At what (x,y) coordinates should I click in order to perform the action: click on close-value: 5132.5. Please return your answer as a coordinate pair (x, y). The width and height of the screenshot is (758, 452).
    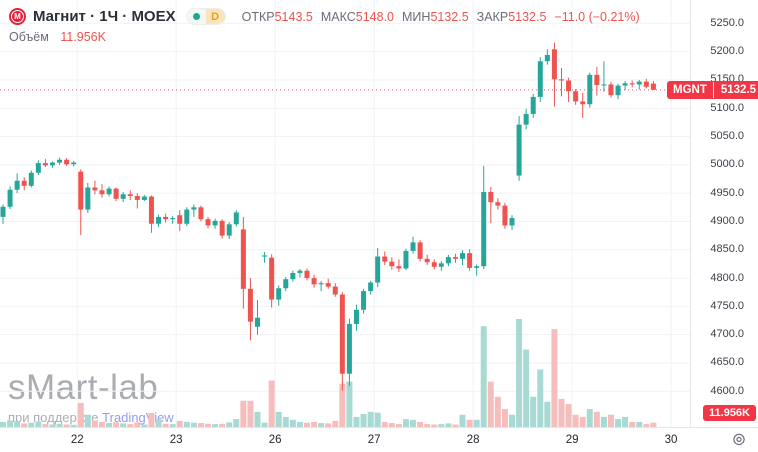
    Looking at the image, I should click on (527, 16).